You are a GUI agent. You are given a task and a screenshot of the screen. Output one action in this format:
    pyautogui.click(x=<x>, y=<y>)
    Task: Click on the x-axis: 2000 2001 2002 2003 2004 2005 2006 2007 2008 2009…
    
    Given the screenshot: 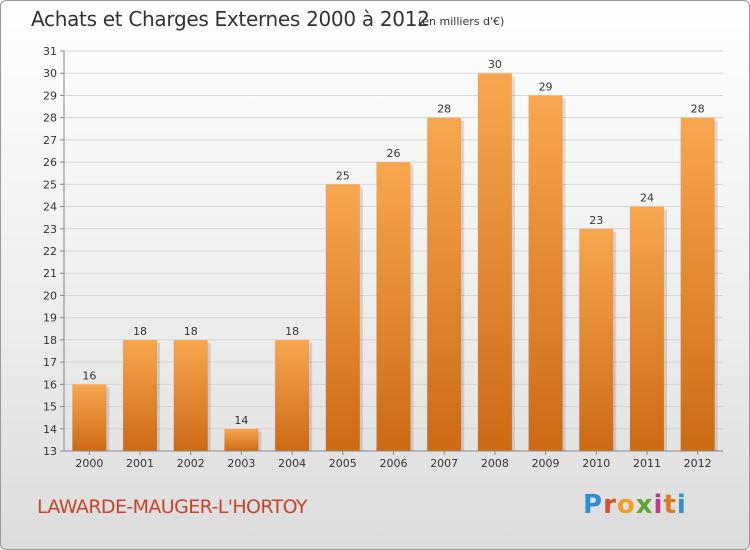 What is the action you would take?
    pyautogui.click(x=393, y=460)
    